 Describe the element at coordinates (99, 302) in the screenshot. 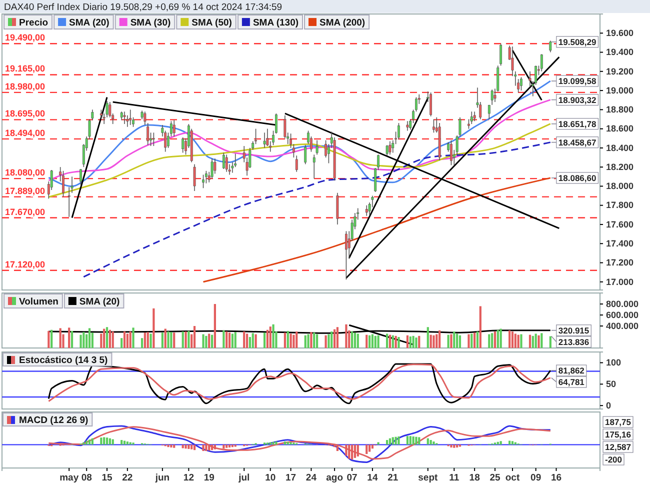

I see `legend-label: SMA (20)` at that location.